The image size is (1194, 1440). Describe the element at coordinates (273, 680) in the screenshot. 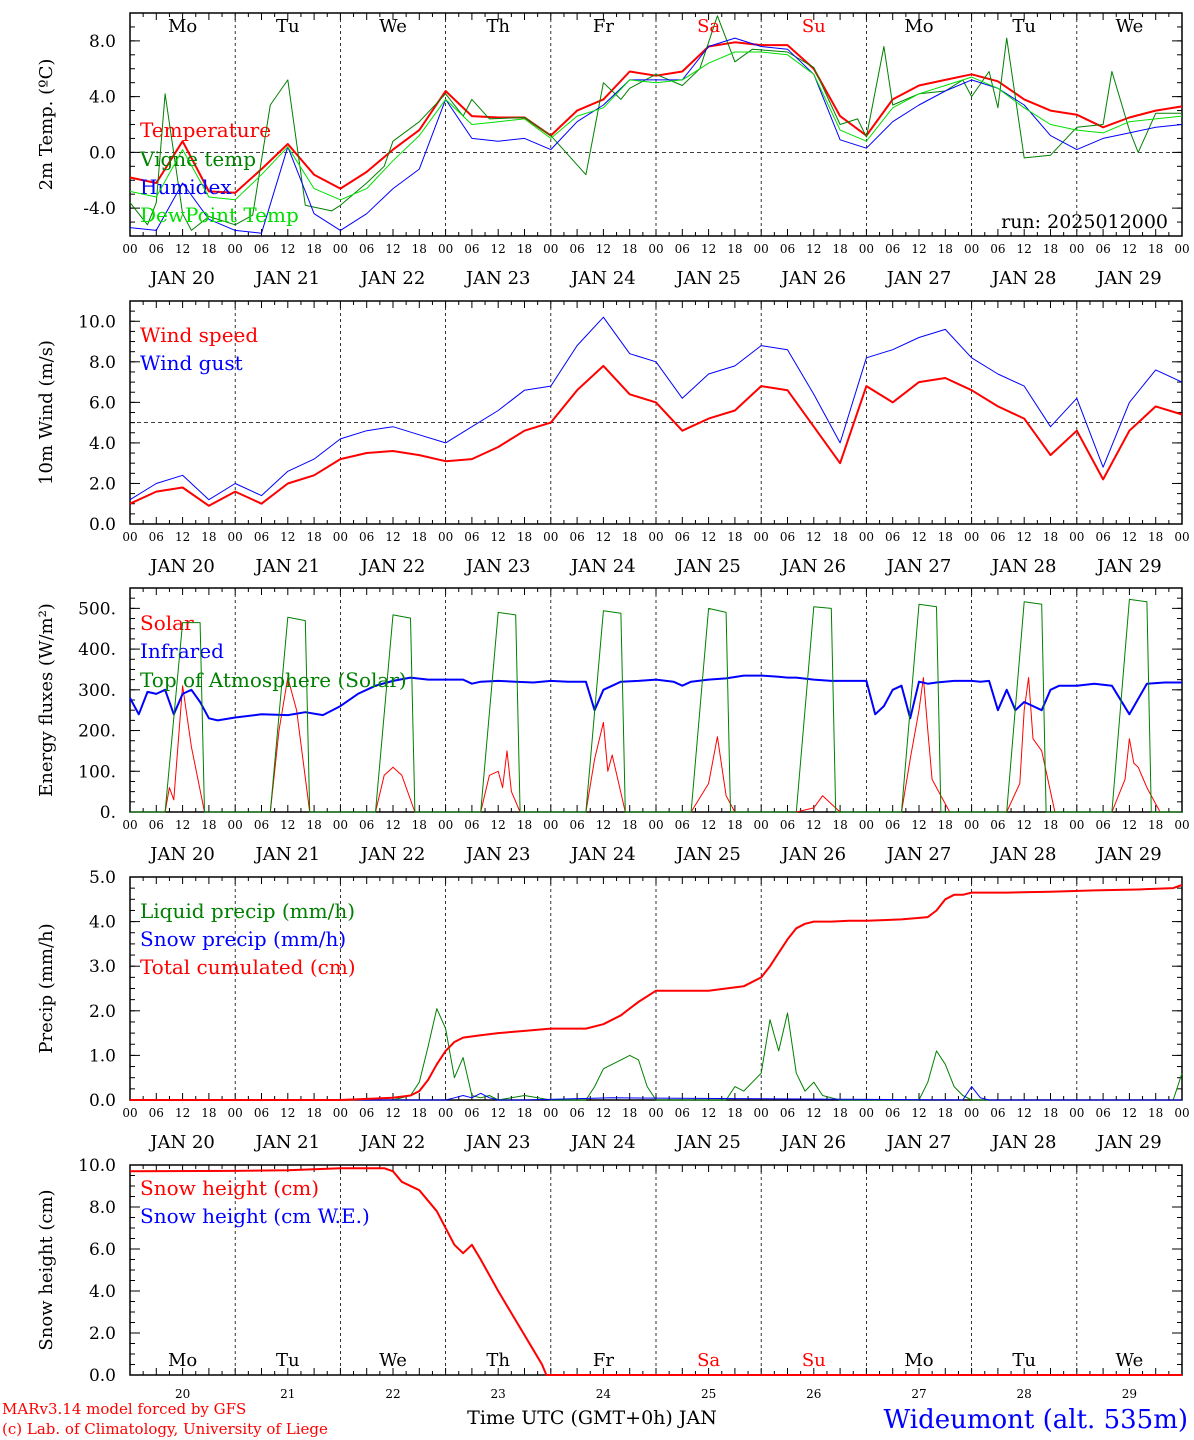

I see `legend-entry: Top of Atmosphere (Solar)` at that location.